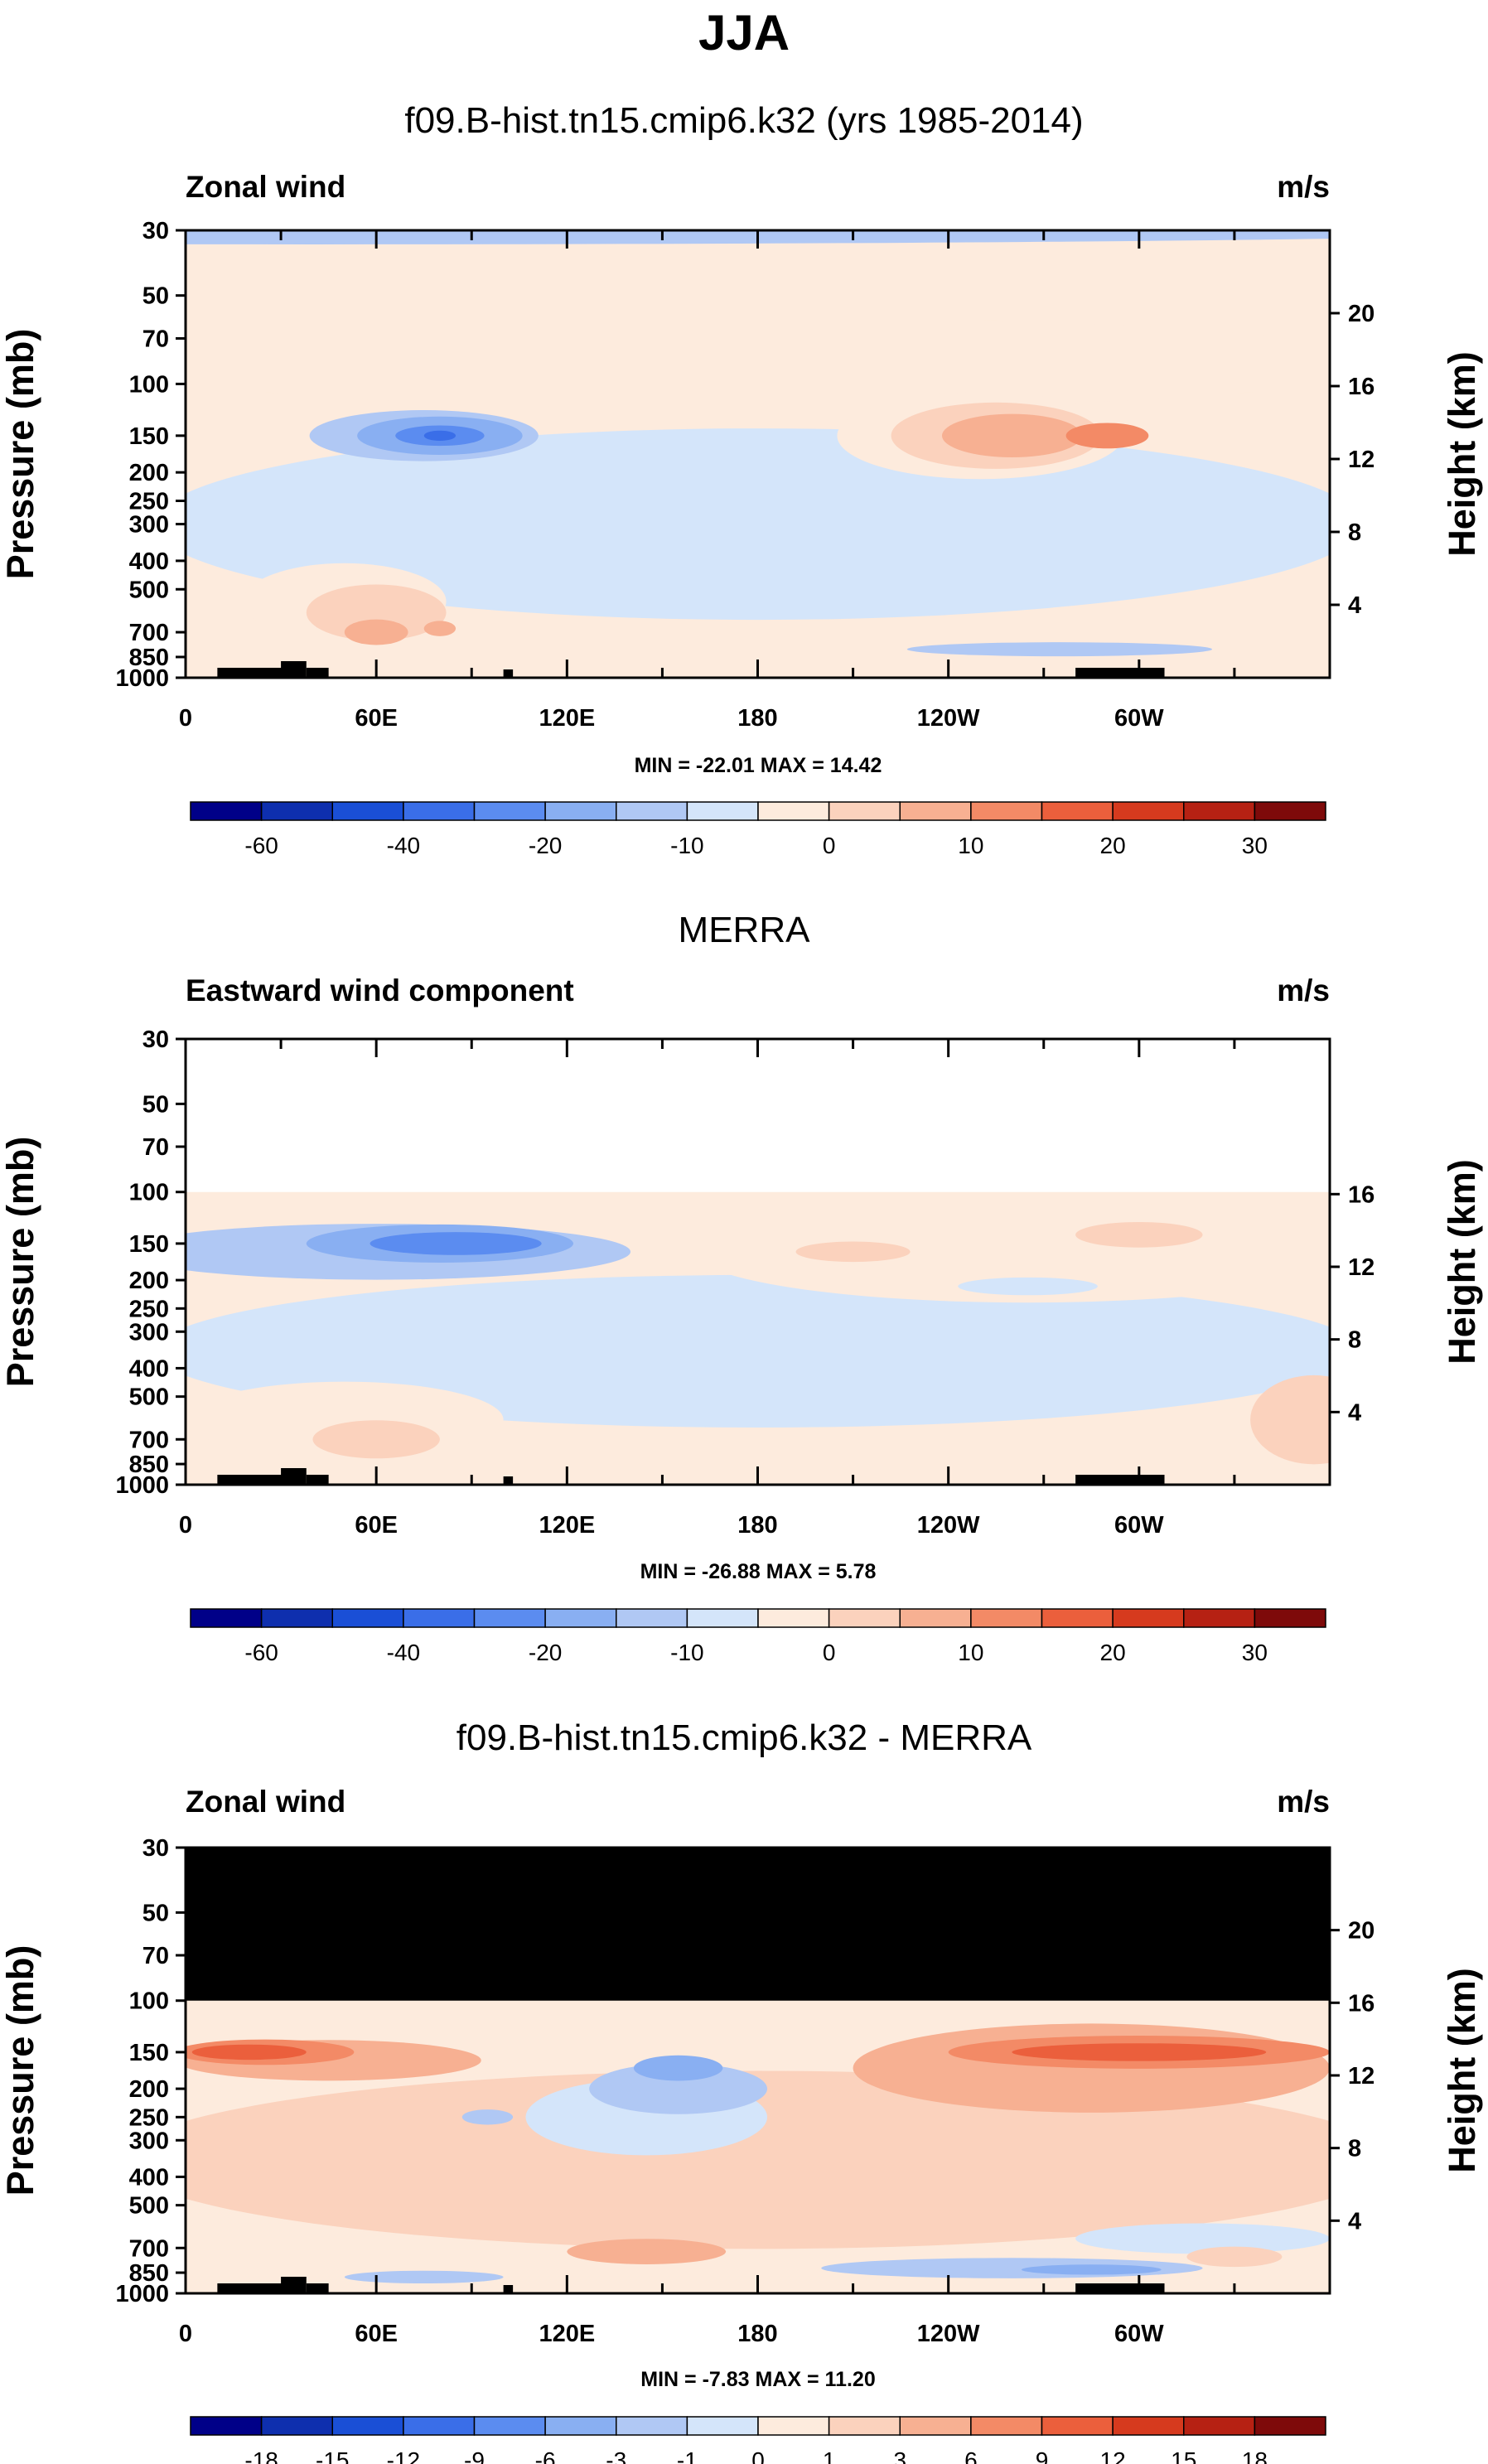  What do you see at coordinates (156, 339) in the screenshot?
I see `pressure-tick-label: 70` at bounding box center [156, 339].